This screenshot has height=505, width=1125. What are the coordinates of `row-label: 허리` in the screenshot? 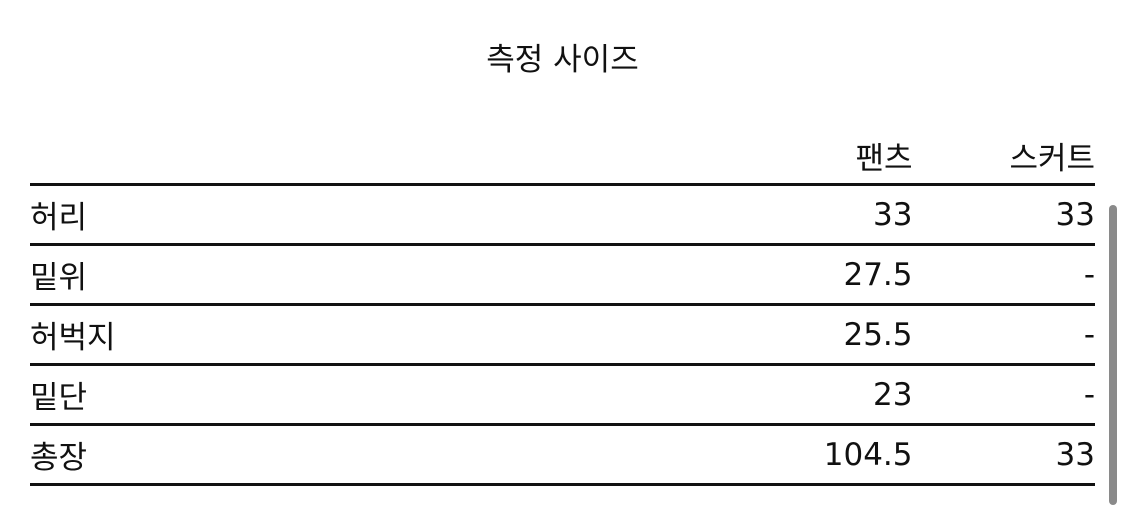 It's located at (59, 218).